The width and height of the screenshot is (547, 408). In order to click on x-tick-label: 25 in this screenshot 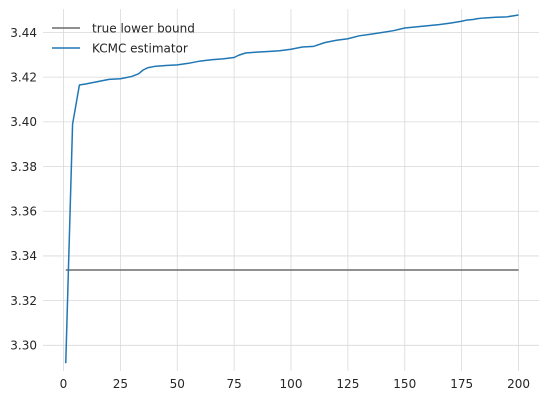, I will do `click(120, 384)`.